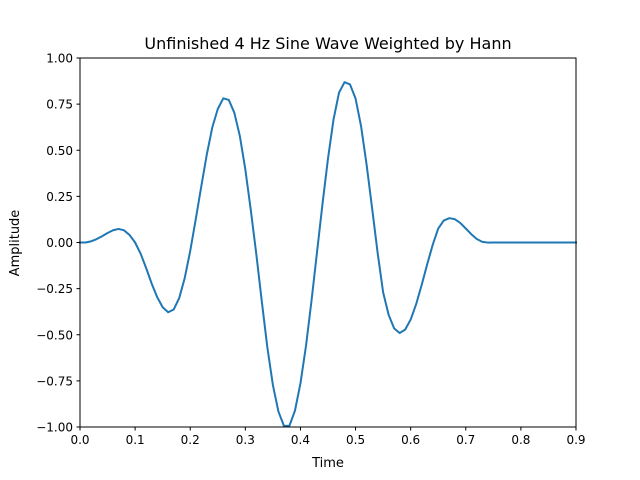  Describe the element at coordinates (245, 440) in the screenshot. I see `x-tick-label: 0.3` at that location.